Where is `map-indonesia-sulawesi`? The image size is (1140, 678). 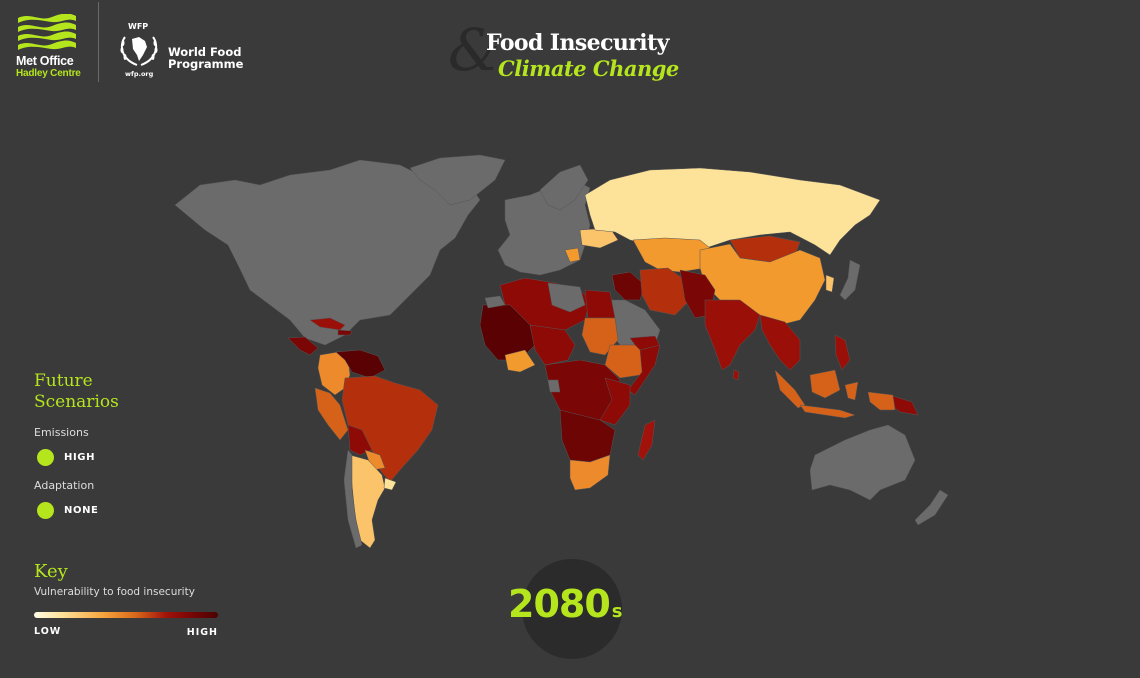
map-indonesia-sulawesi is located at coordinates (851, 391).